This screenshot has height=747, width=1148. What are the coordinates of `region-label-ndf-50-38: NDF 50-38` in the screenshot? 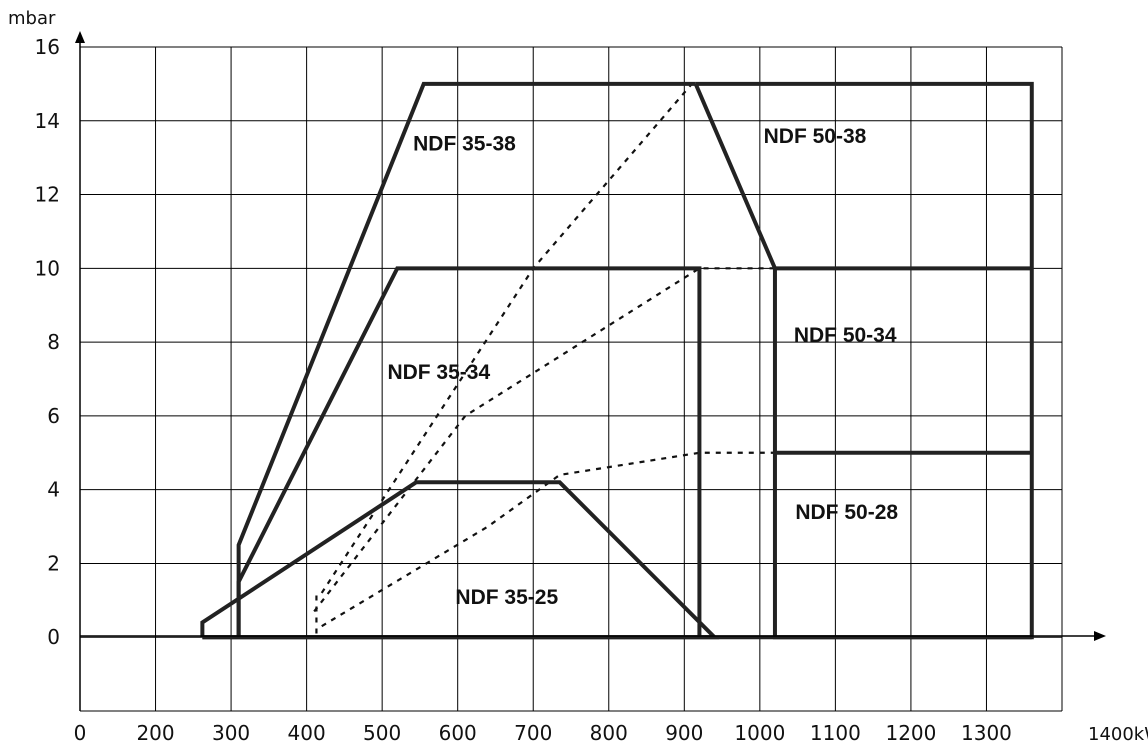 It's located at (815, 136).